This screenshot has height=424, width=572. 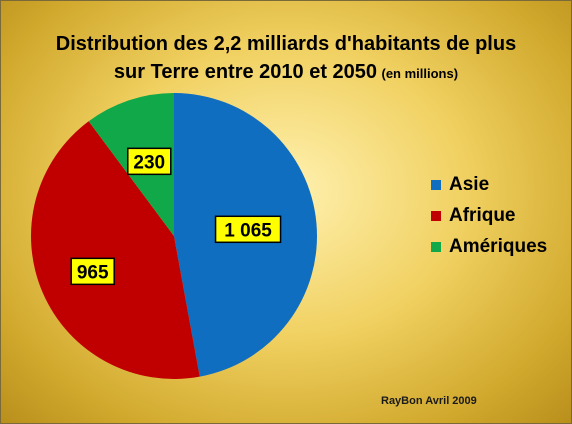 I want to click on data-label-box-asie, so click(x=248, y=229).